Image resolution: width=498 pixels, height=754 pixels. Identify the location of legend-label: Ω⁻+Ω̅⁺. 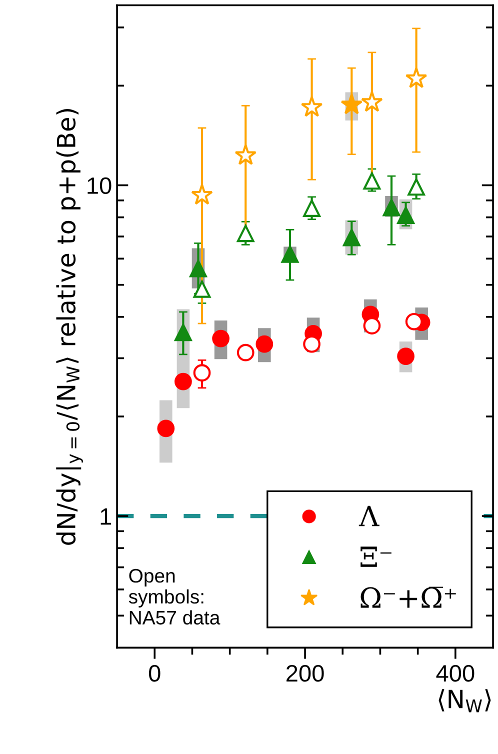
(408, 597).